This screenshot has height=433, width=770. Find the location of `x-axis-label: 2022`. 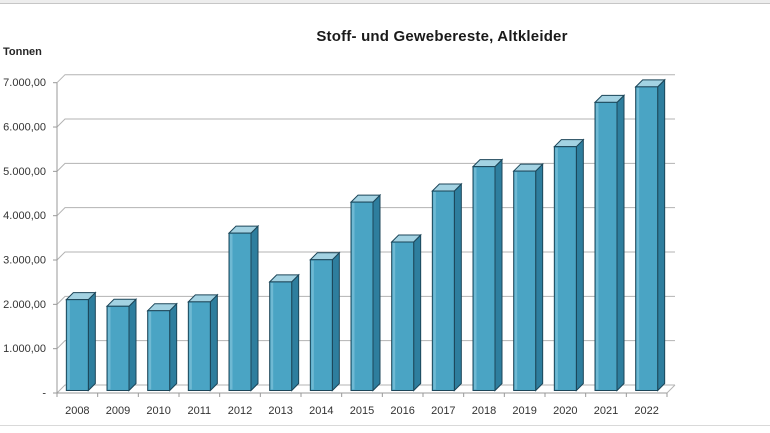

x-axis-label: 2022 is located at coordinates (646, 411).